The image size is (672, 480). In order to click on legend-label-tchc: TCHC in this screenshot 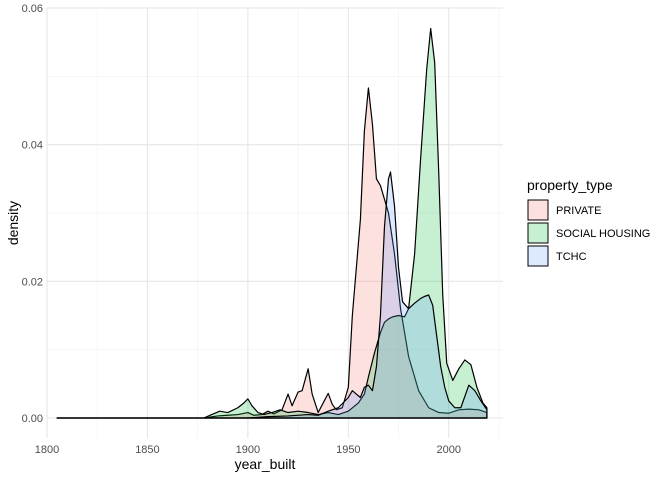, I will do `click(571, 257)`.